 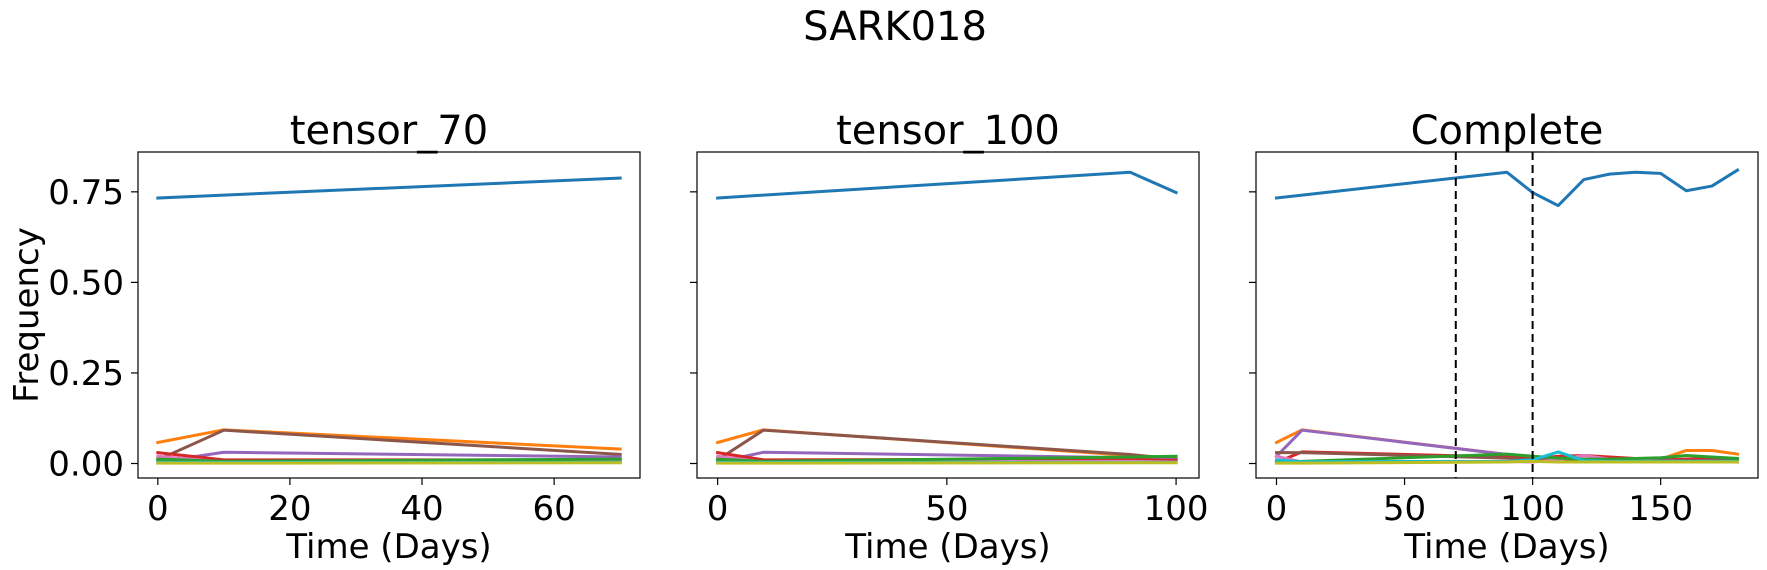 I want to click on y-tick-label: 0.00, so click(x=86, y=465).